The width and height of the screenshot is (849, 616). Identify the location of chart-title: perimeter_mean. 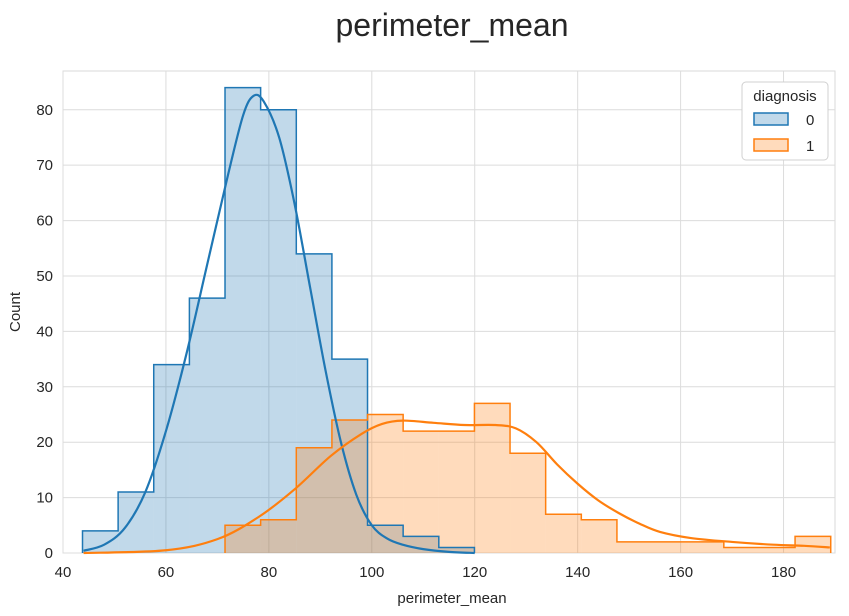
(452, 25).